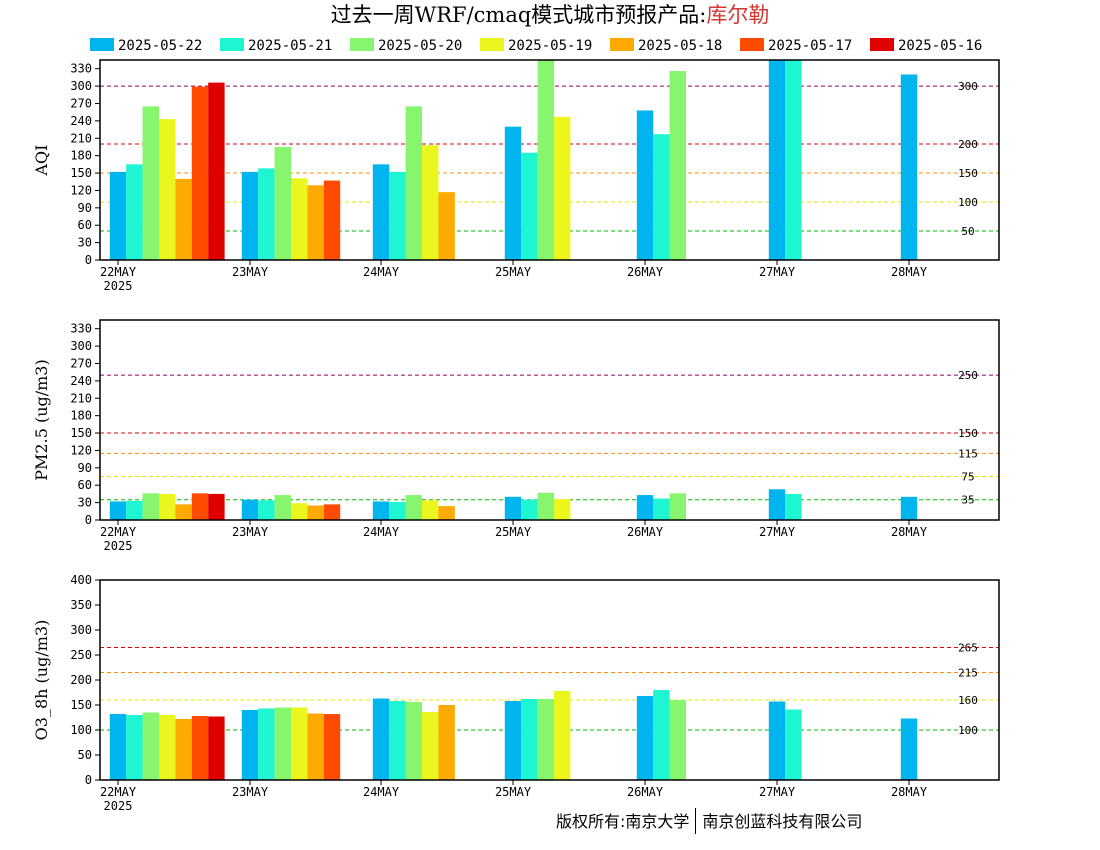 The height and width of the screenshot is (850, 1100). I want to click on y-axis-title: AQI, so click(41, 161).